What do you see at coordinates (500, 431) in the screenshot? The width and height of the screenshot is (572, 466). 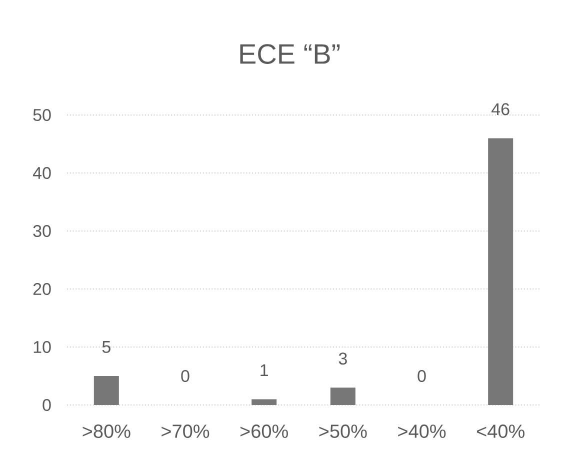 I see `x-tick-label: <40%` at bounding box center [500, 431].